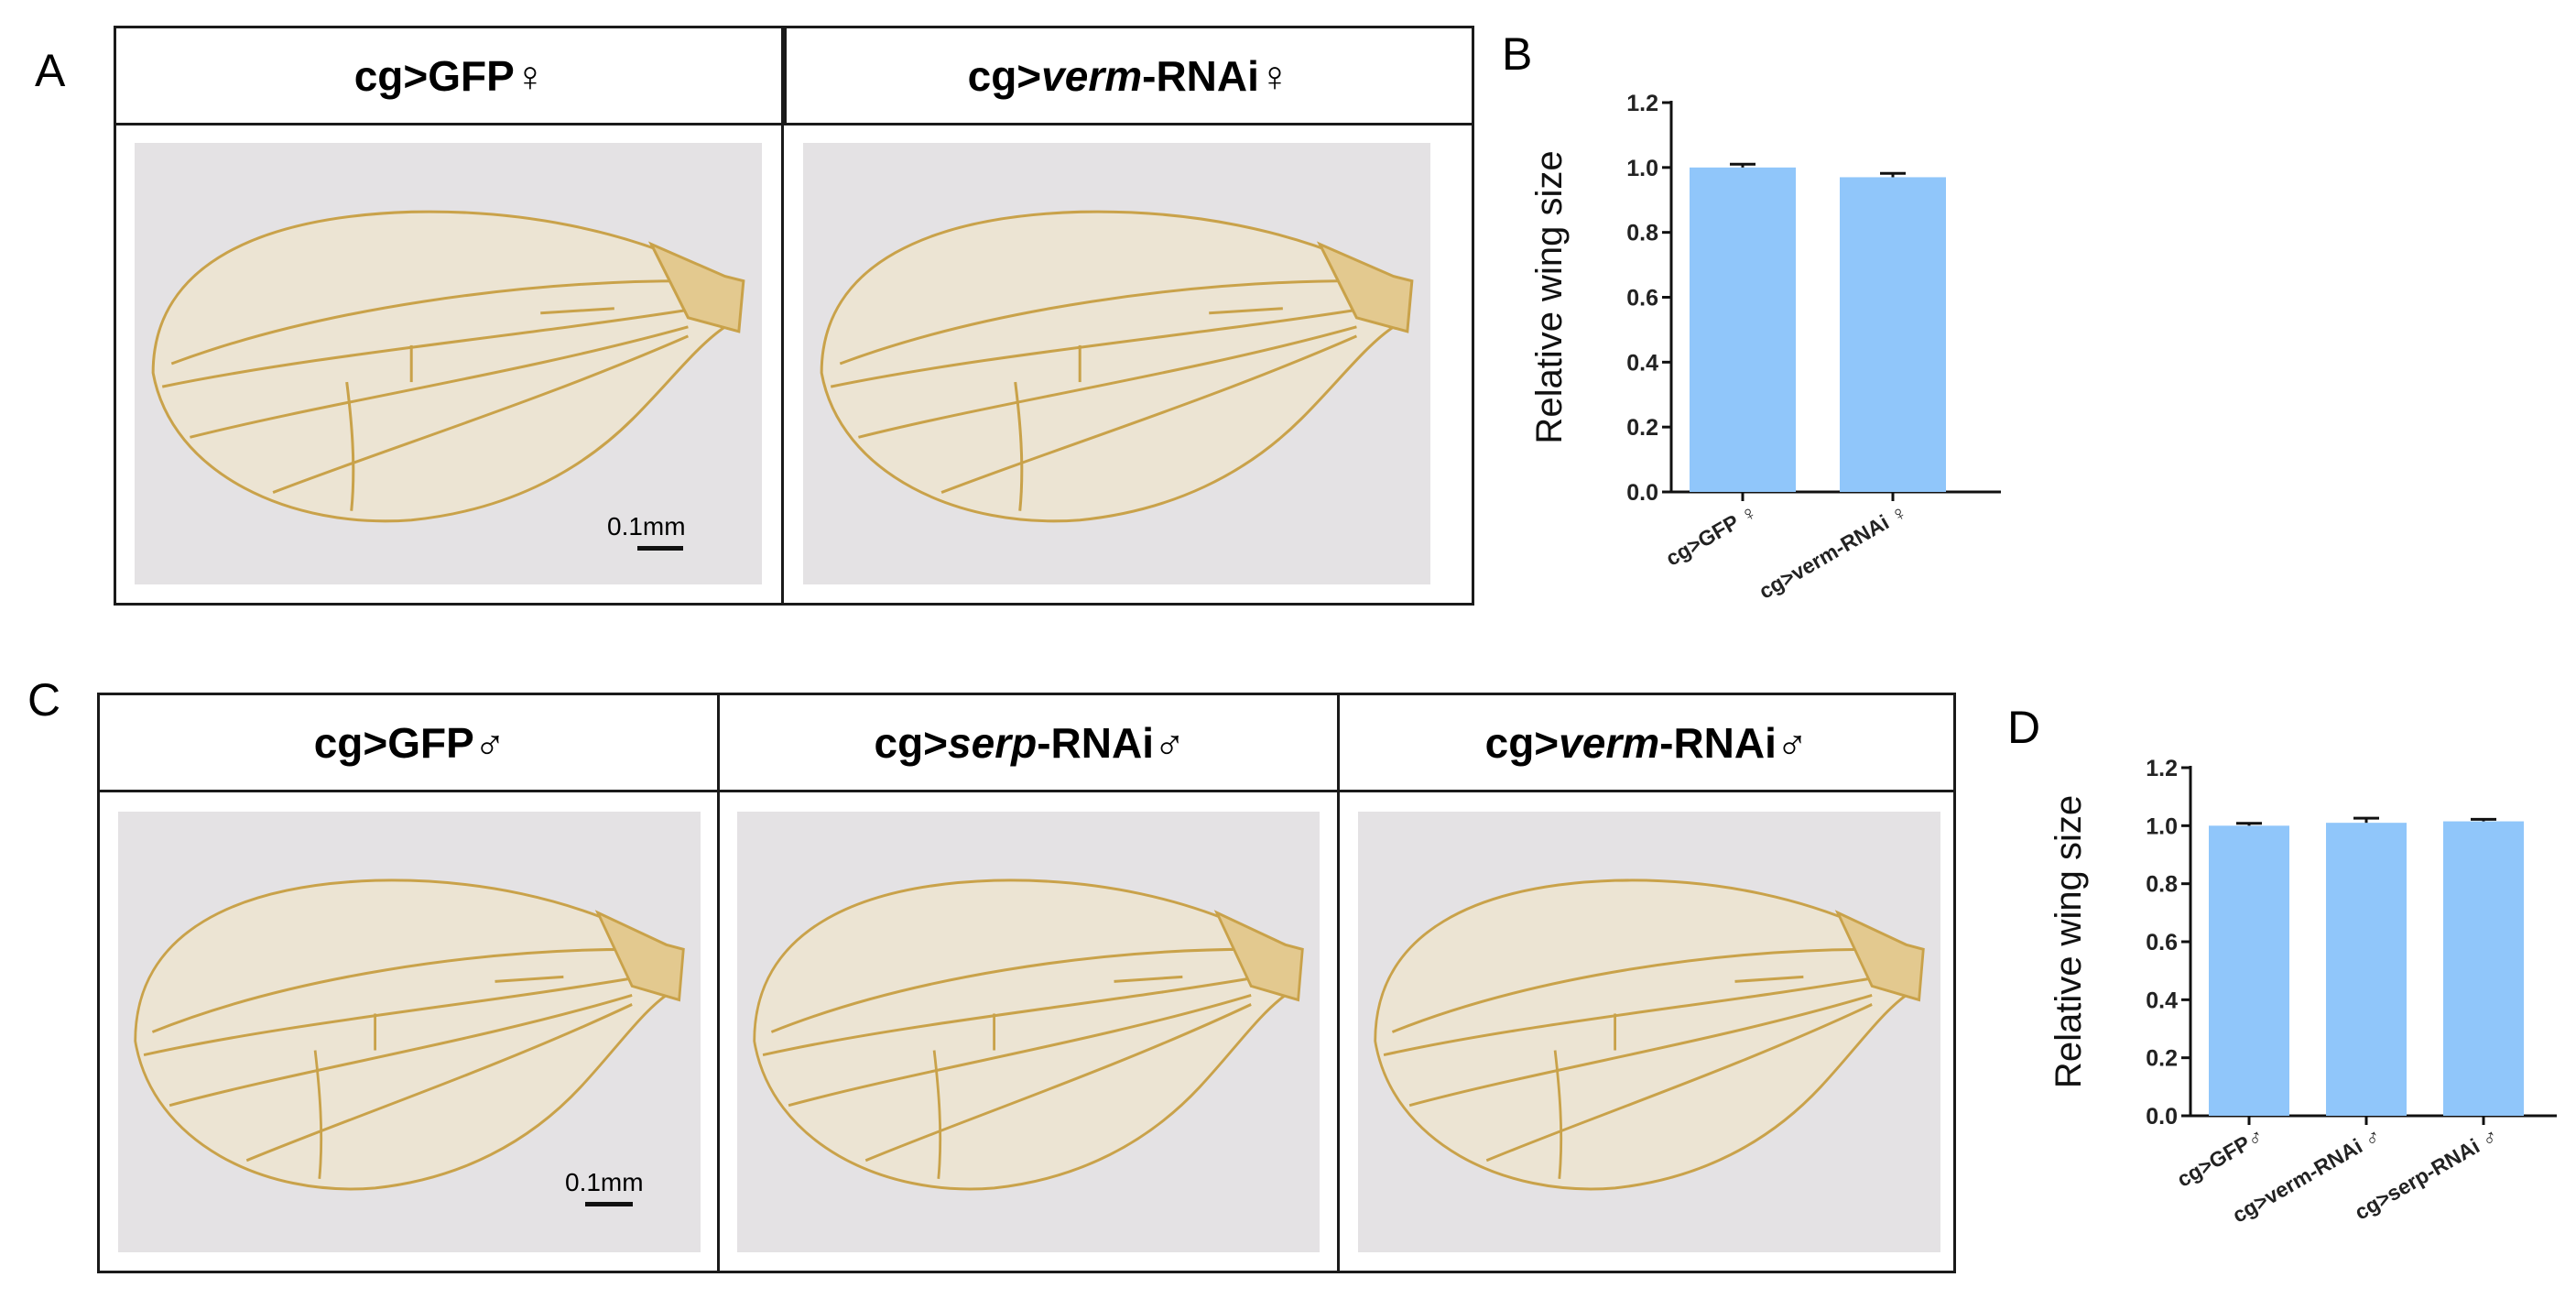 The width and height of the screenshot is (2576, 1299). Describe the element at coordinates (1642, 169) in the screenshot. I see `chart-b-ytick-label: 1.0` at that location.